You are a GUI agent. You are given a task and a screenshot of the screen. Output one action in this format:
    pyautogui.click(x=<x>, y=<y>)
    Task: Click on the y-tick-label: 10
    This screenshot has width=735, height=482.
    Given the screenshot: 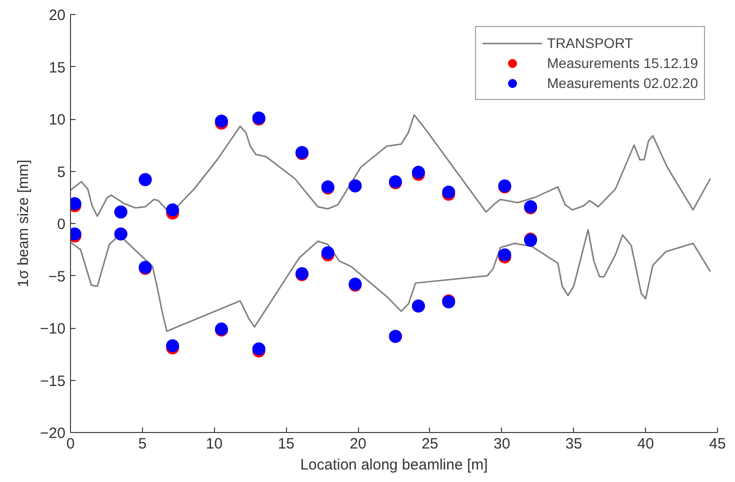 What is the action you would take?
    pyautogui.click(x=57, y=120)
    